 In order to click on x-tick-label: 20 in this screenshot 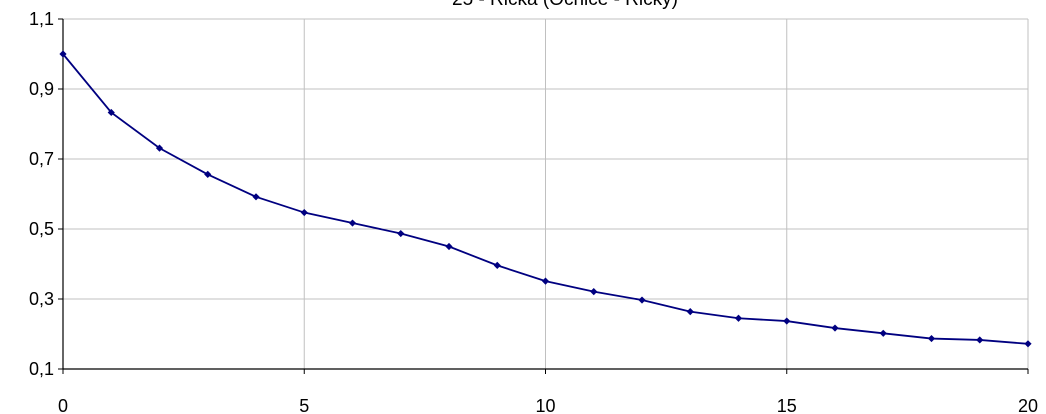, I will do `click(1028, 405)`.